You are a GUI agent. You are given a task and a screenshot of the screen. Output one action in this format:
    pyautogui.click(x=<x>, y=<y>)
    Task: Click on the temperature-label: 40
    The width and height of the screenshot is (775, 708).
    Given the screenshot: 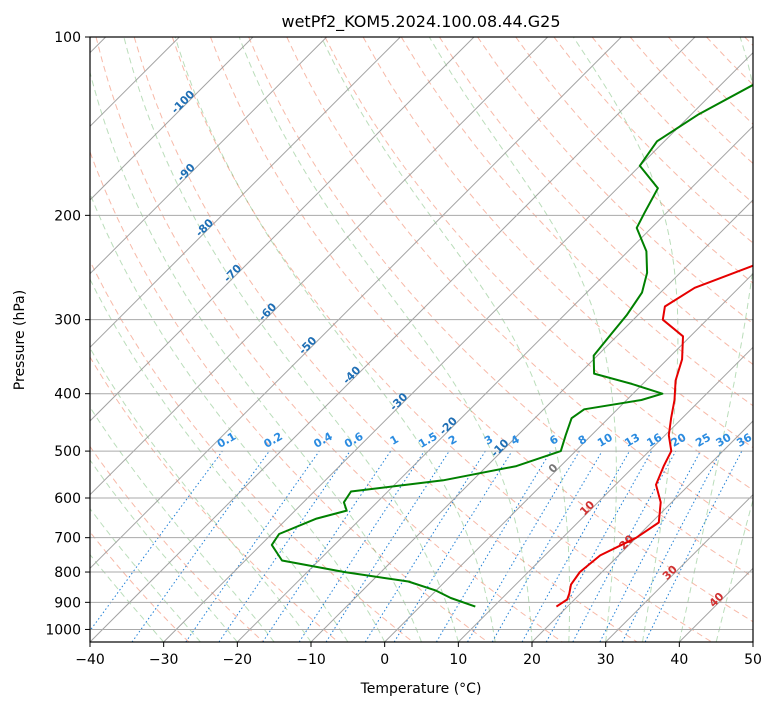 What is the action you would take?
    pyautogui.click(x=717, y=600)
    